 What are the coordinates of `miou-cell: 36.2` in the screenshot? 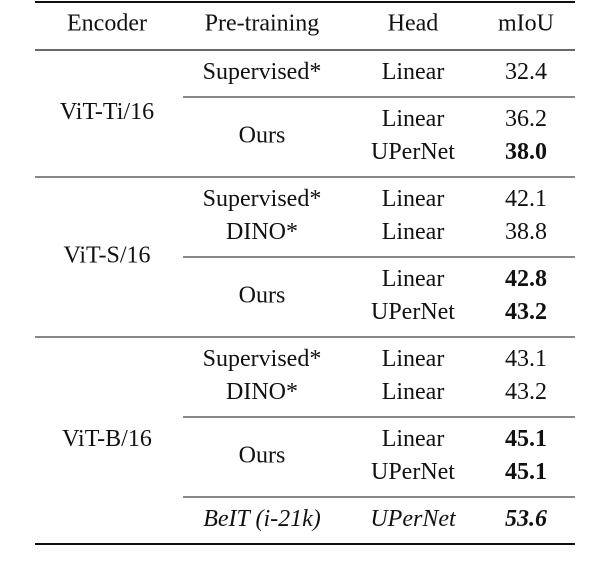 It's located at (526, 119).